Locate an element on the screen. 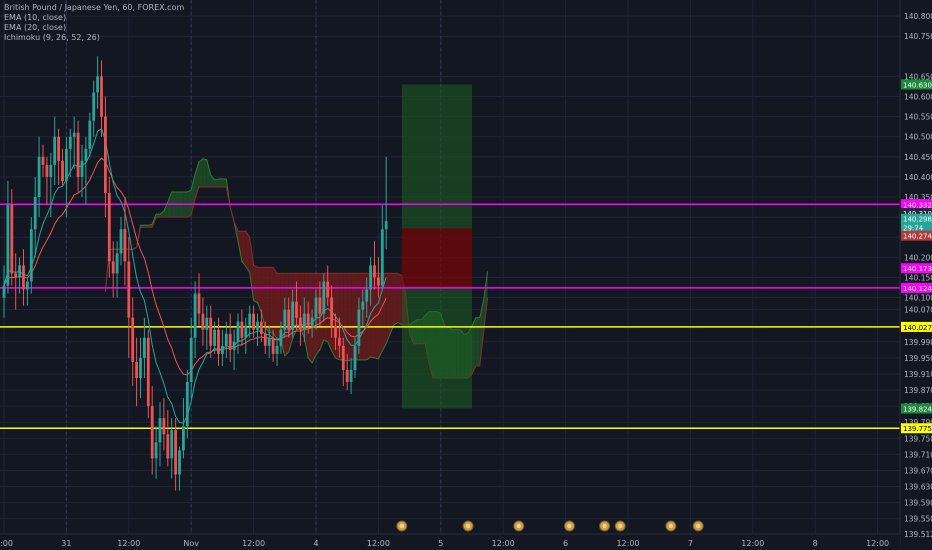 The height and width of the screenshot is (550, 932). long-position-tool is located at coordinates (436, 246).